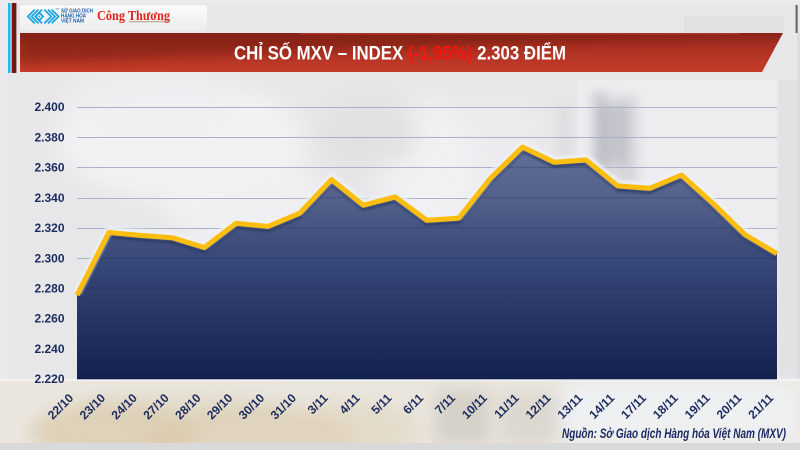  I want to click on svg-text: 2.380, so click(49, 137).